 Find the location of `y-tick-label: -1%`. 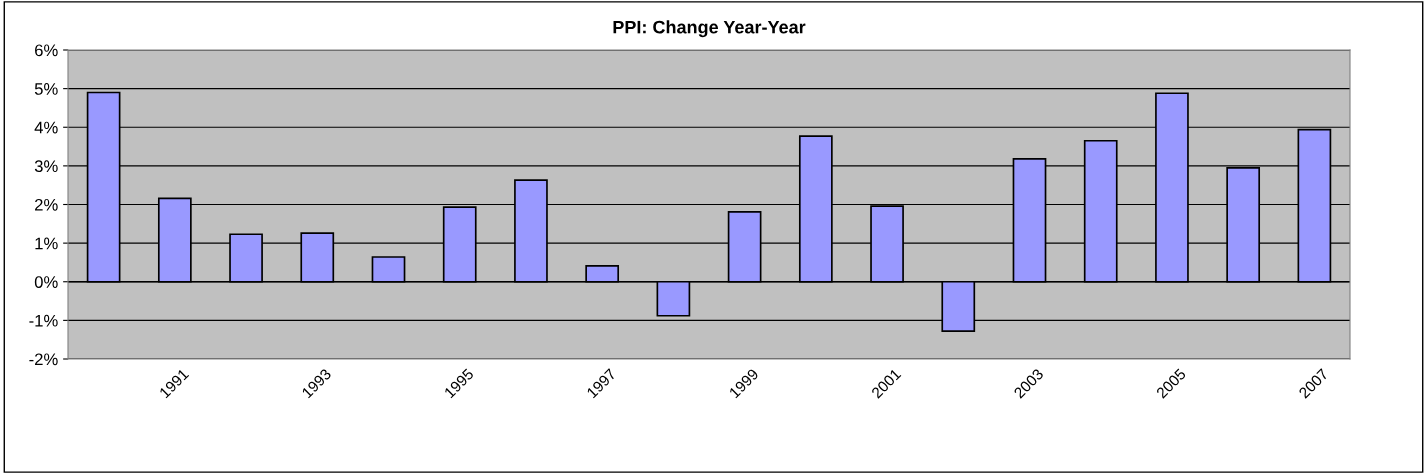

y-tick-label: -1% is located at coordinates (43, 320).